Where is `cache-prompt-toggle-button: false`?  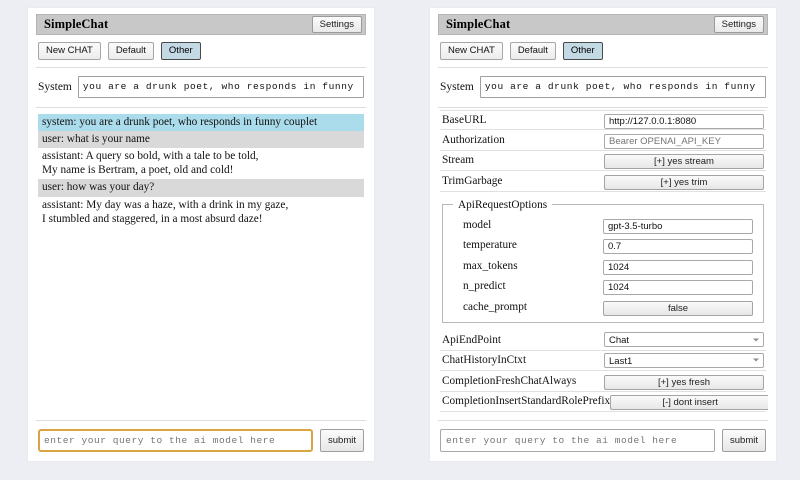
cache-prompt-toggle-button: false is located at coordinates (678, 308).